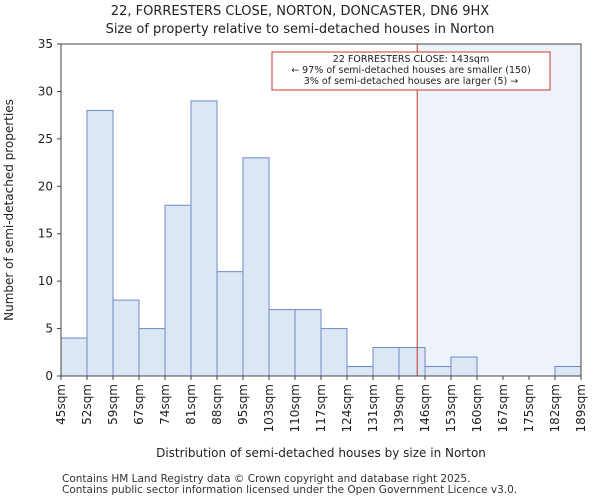  Describe the element at coordinates (230, 324) in the screenshot. I see `bar-88sqm` at that location.